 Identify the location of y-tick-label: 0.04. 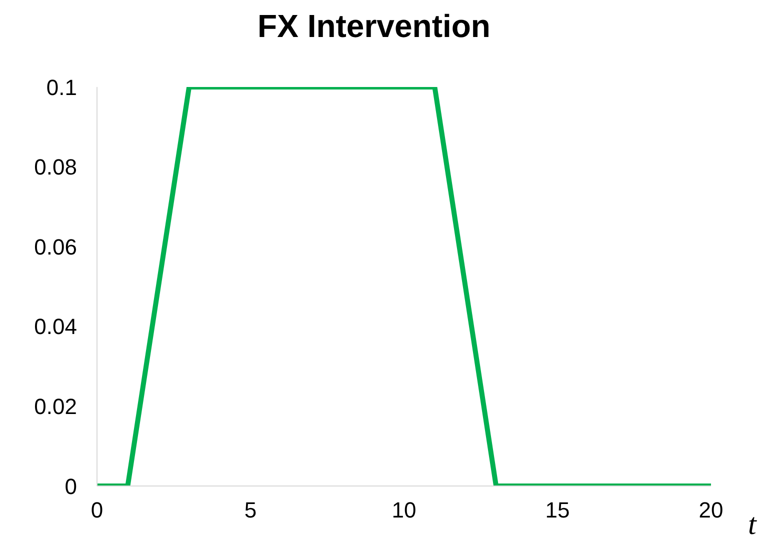
(55, 327).